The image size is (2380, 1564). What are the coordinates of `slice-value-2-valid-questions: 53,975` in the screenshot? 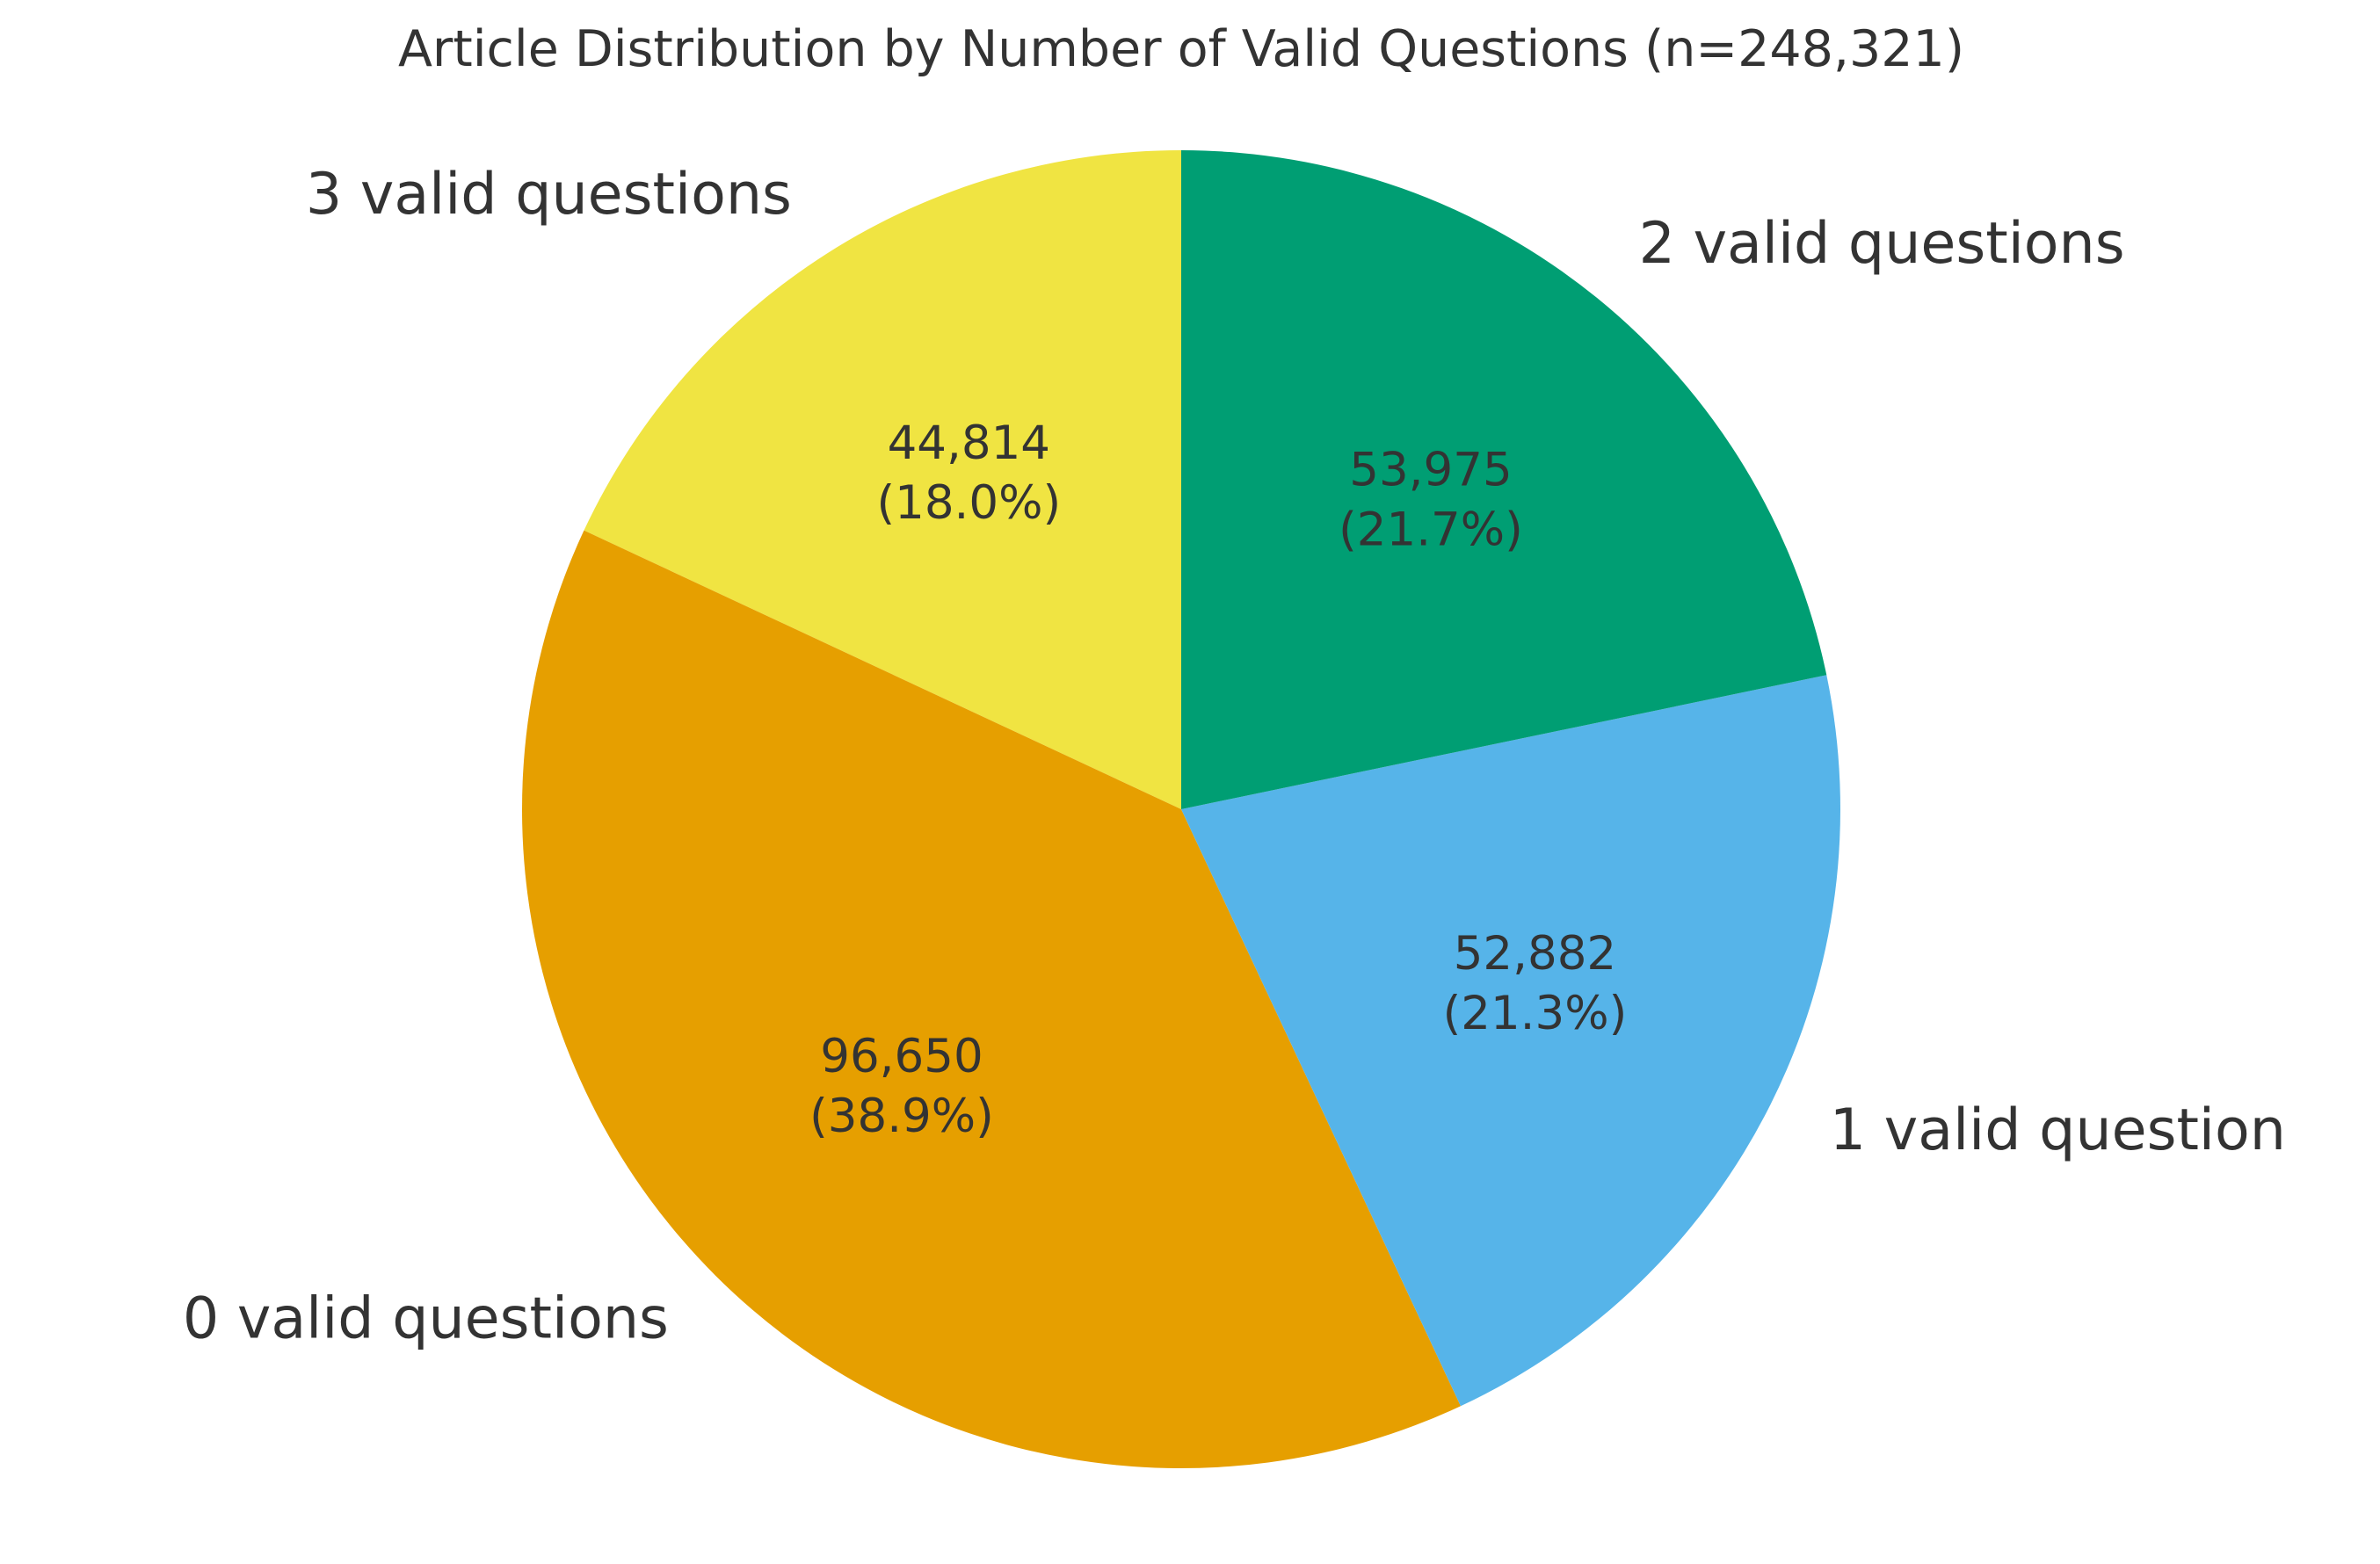 It's located at (1430, 470).